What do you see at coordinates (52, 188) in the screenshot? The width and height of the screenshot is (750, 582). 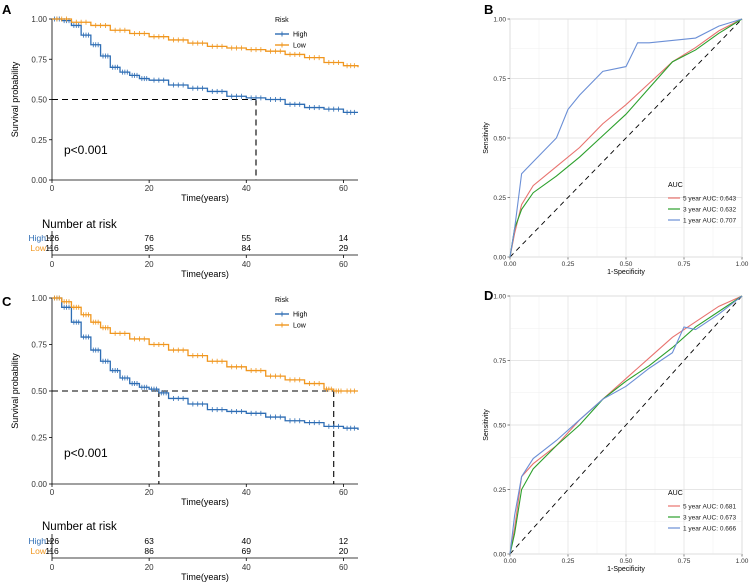 I see `panel-a-x-tick-label: 0` at bounding box center [52, 188].